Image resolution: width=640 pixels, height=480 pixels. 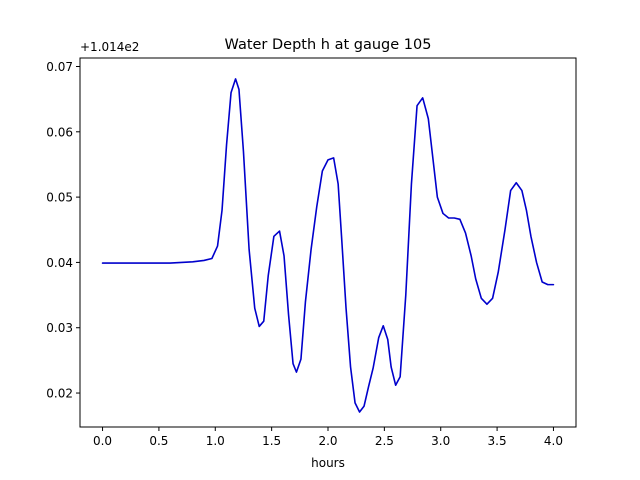 I want to click on y-tick-label-5: 0.07, so click(x=59, y=67).